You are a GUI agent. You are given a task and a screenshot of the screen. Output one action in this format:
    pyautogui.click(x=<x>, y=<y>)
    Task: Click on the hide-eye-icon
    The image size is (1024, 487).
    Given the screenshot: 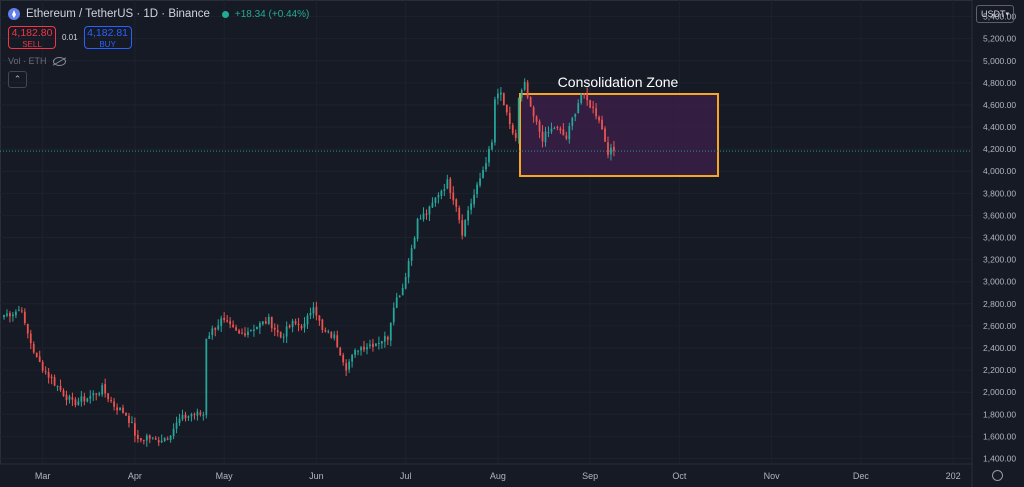 What is the action you would take?
    pyautogui.click(x=59, y=61)
    